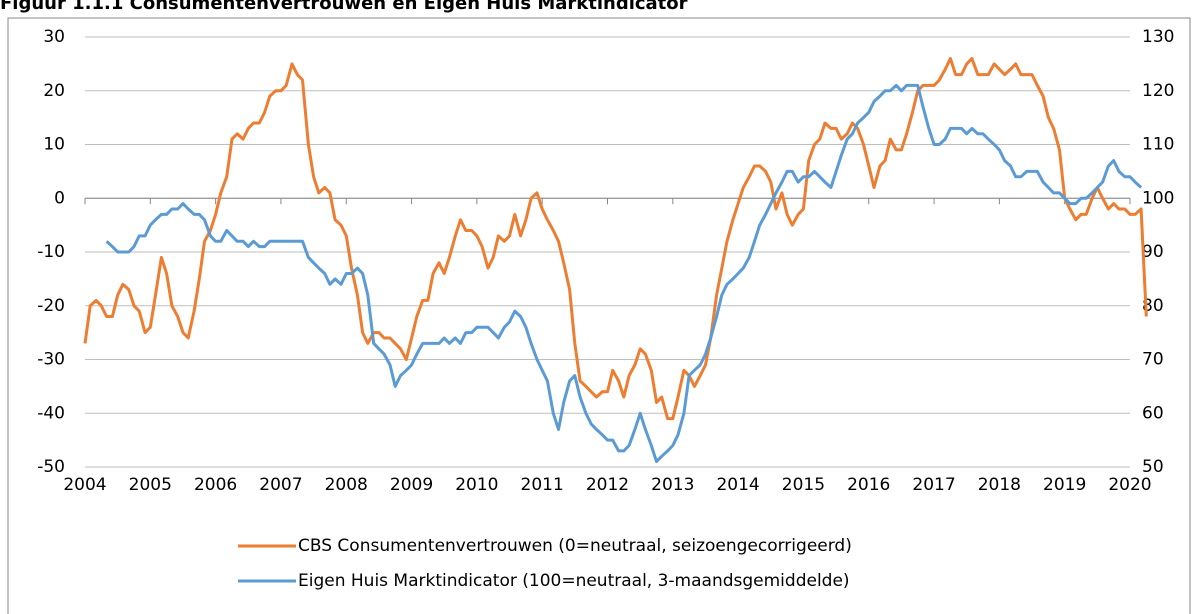 Image resolution: width=1200 pixels, height=614 pixels. Describe the element at coordinates (1158, 37) in the screenshot. I see `y2-tick-label: 130` at that location.